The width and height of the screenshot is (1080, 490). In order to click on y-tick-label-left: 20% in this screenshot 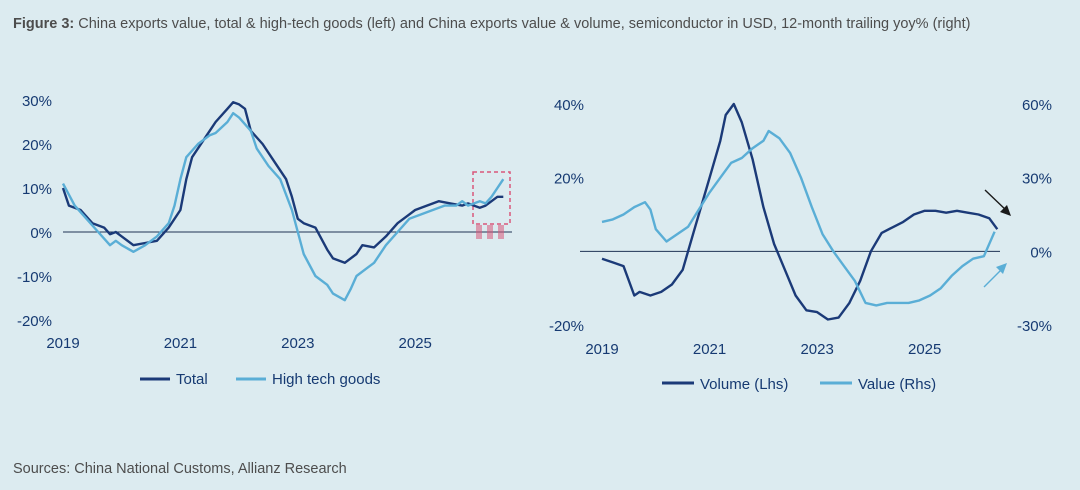, I will do `click(569, 179)`.